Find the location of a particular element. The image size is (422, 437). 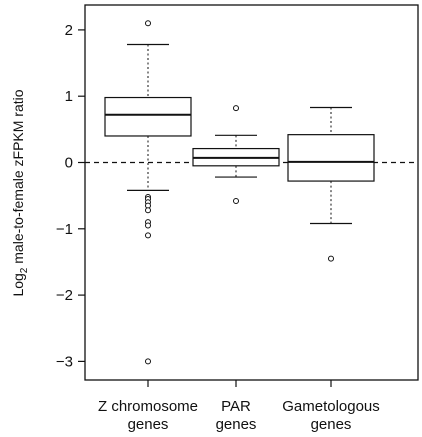

y-tick-label: 2 is located at coordinates (69, 30).